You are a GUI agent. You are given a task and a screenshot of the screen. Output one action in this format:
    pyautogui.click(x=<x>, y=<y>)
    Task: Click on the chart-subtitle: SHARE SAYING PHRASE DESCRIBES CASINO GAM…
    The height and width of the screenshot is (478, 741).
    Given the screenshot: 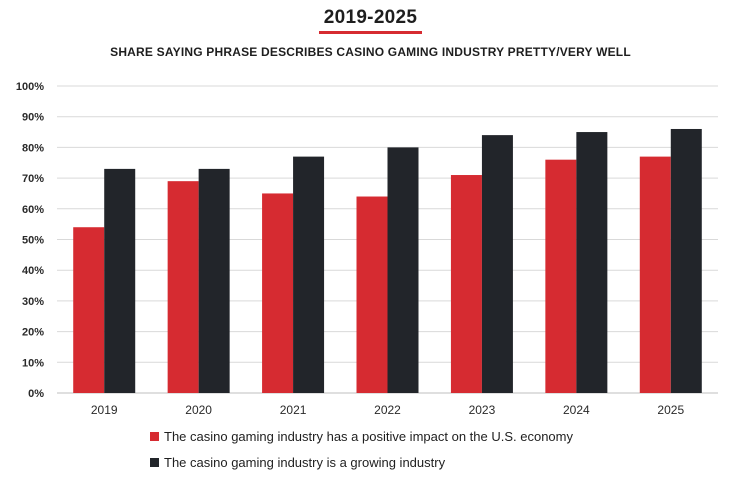 What is the action you would take?
    pyautogui.click(x=370, y=52)
    